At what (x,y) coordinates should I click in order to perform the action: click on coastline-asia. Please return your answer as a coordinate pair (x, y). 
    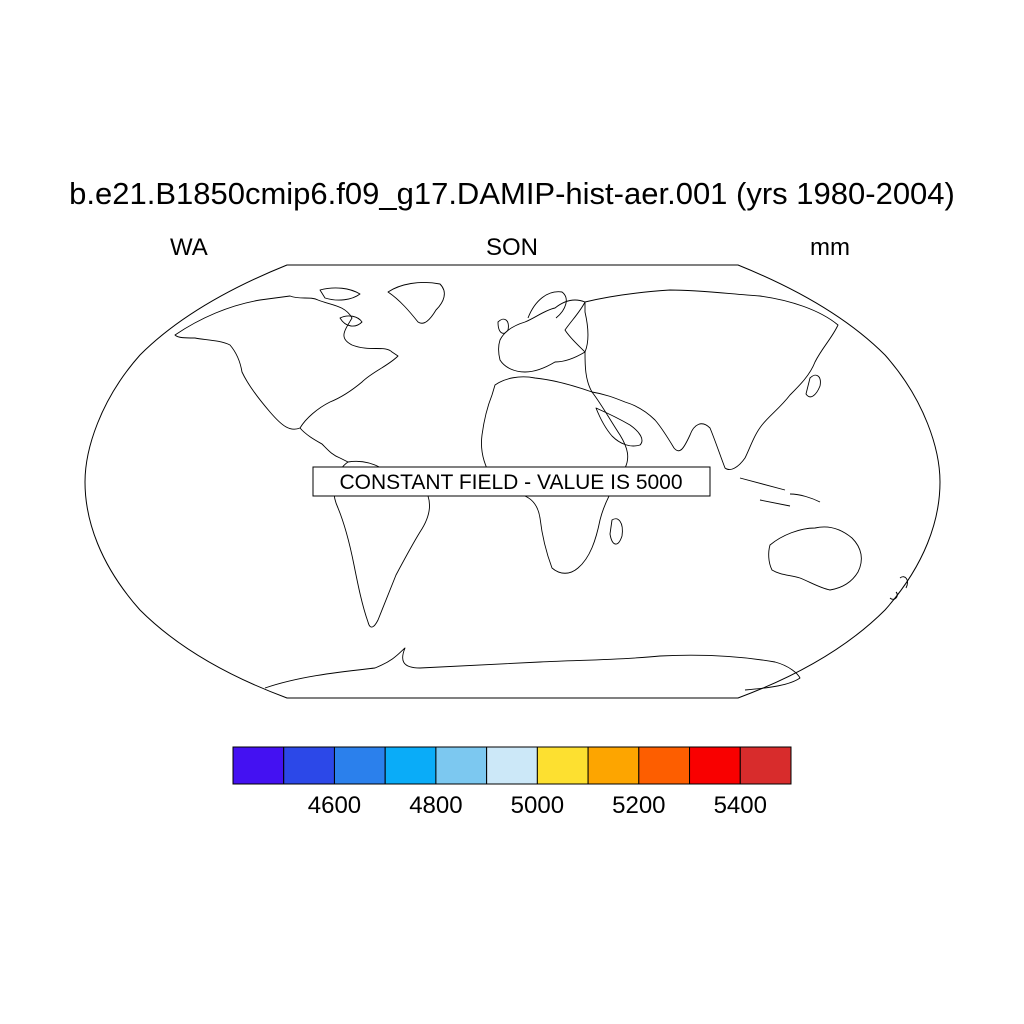
    Looking at the image, I should click on (711, 379).